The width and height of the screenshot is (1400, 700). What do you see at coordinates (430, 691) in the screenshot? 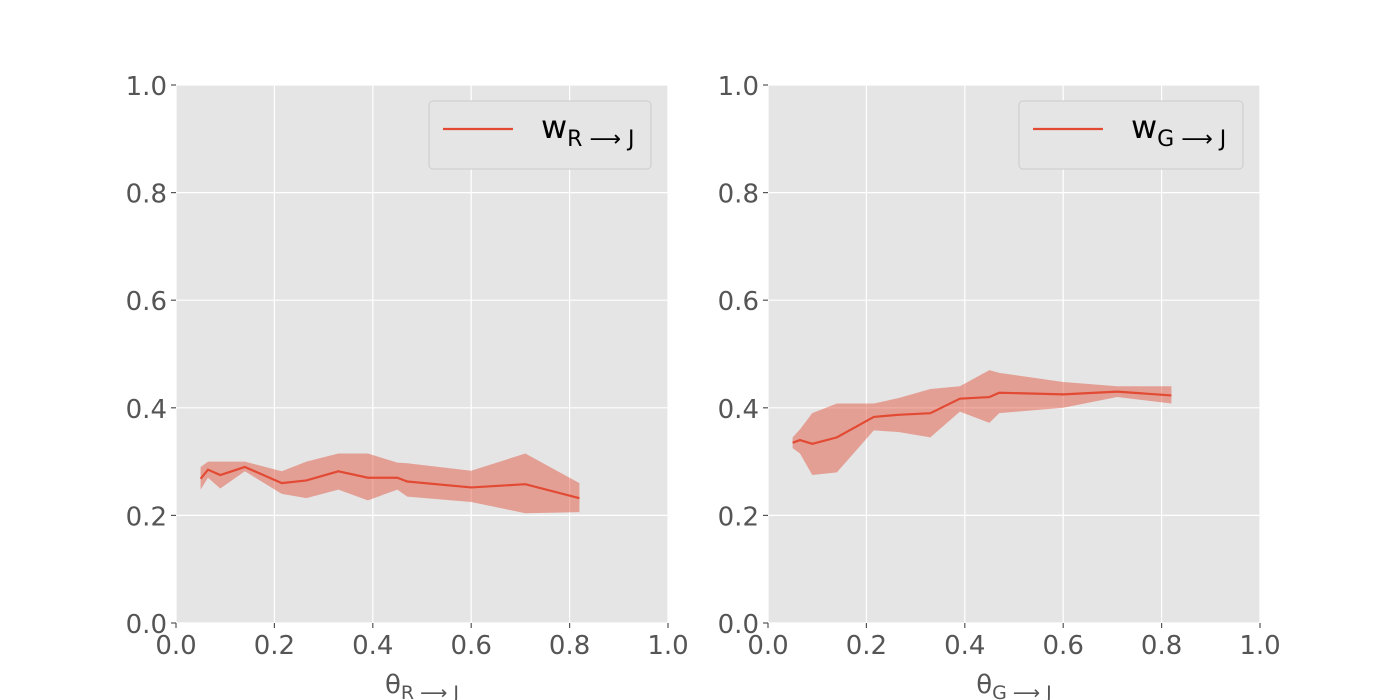
I see `x-axis-label-subscript: R ⟶ J` at bounding box center [430, 691].